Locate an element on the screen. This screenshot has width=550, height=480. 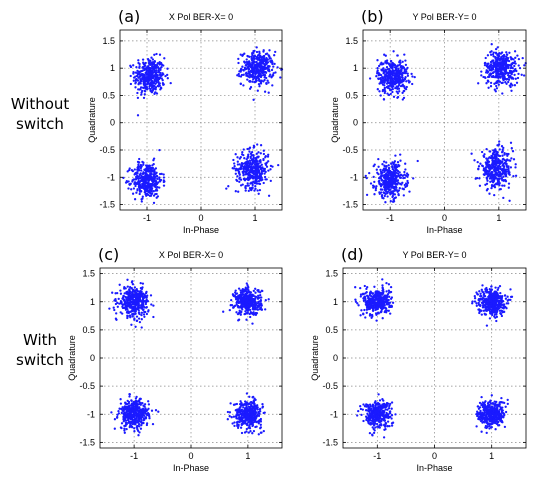
chart-title: X Pol BER-X= 0 is located at coordinates (201, 17).